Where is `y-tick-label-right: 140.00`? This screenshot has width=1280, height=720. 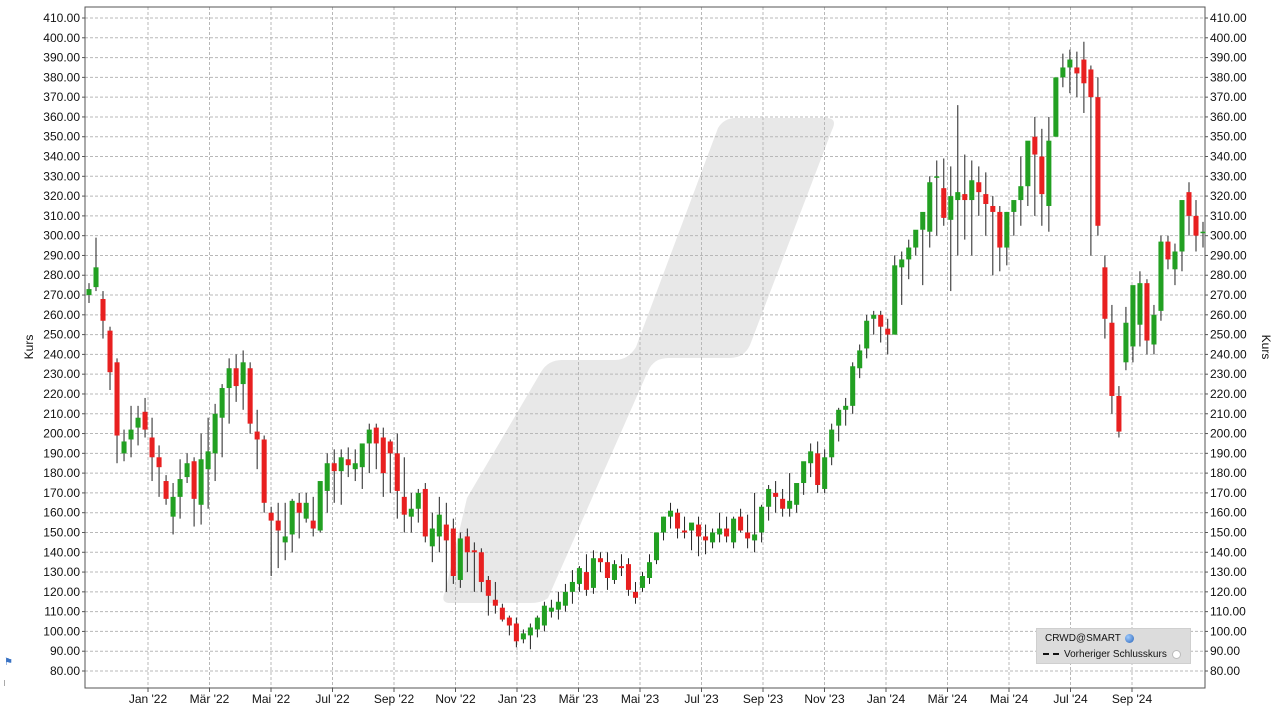
y-tick-label-right: 140.00 is located at coordinates (1228, 552).